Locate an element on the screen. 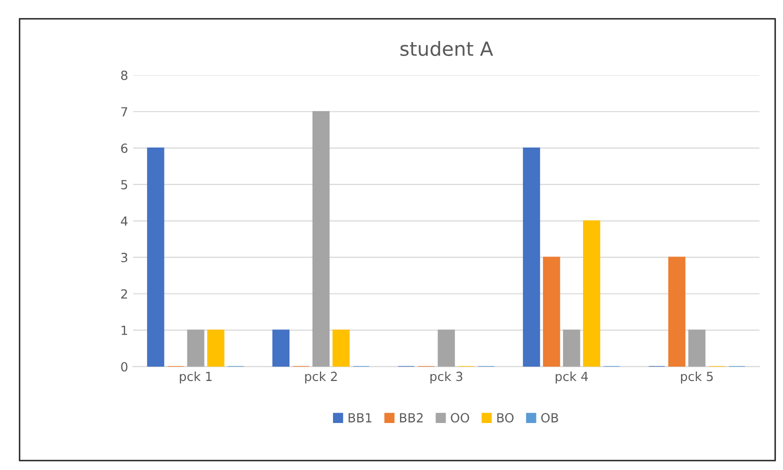  legend-label: BB1 is located at coordinates (360, 417).